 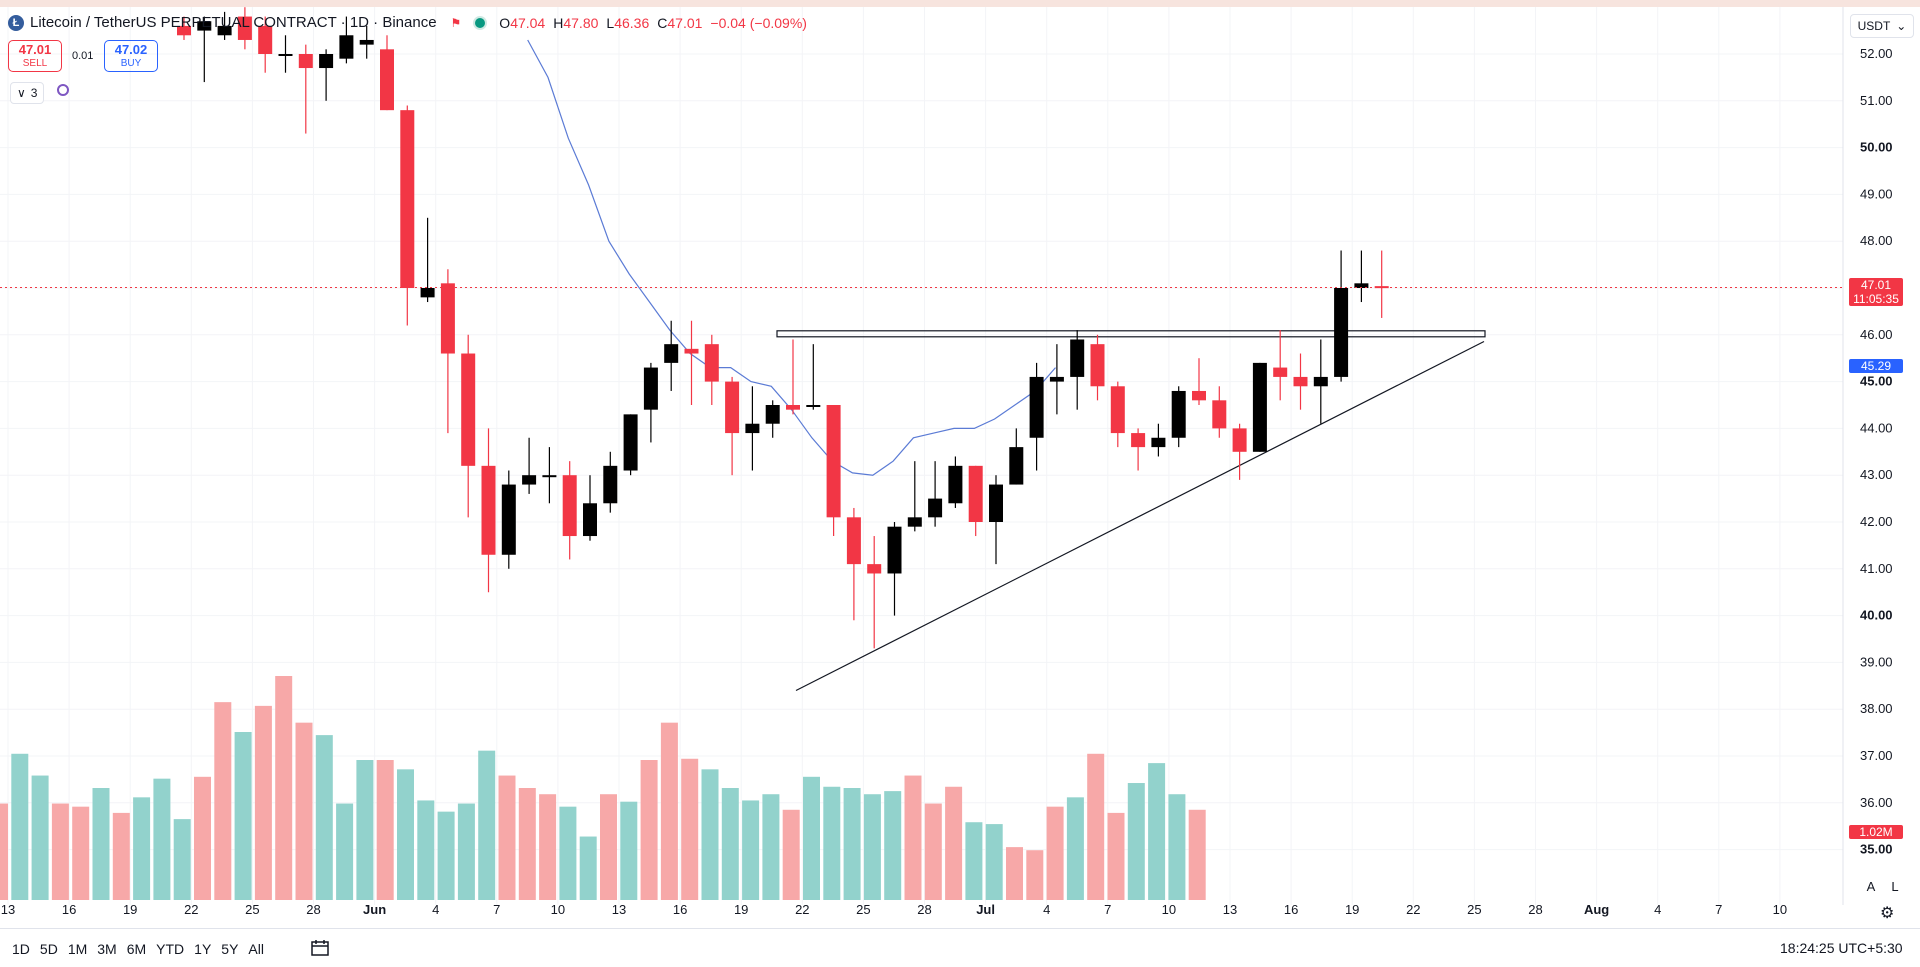 What do you see at coordinates (791, 257) in the screenshot?
I see `moving-average-line` at bounding box center [791, 257].